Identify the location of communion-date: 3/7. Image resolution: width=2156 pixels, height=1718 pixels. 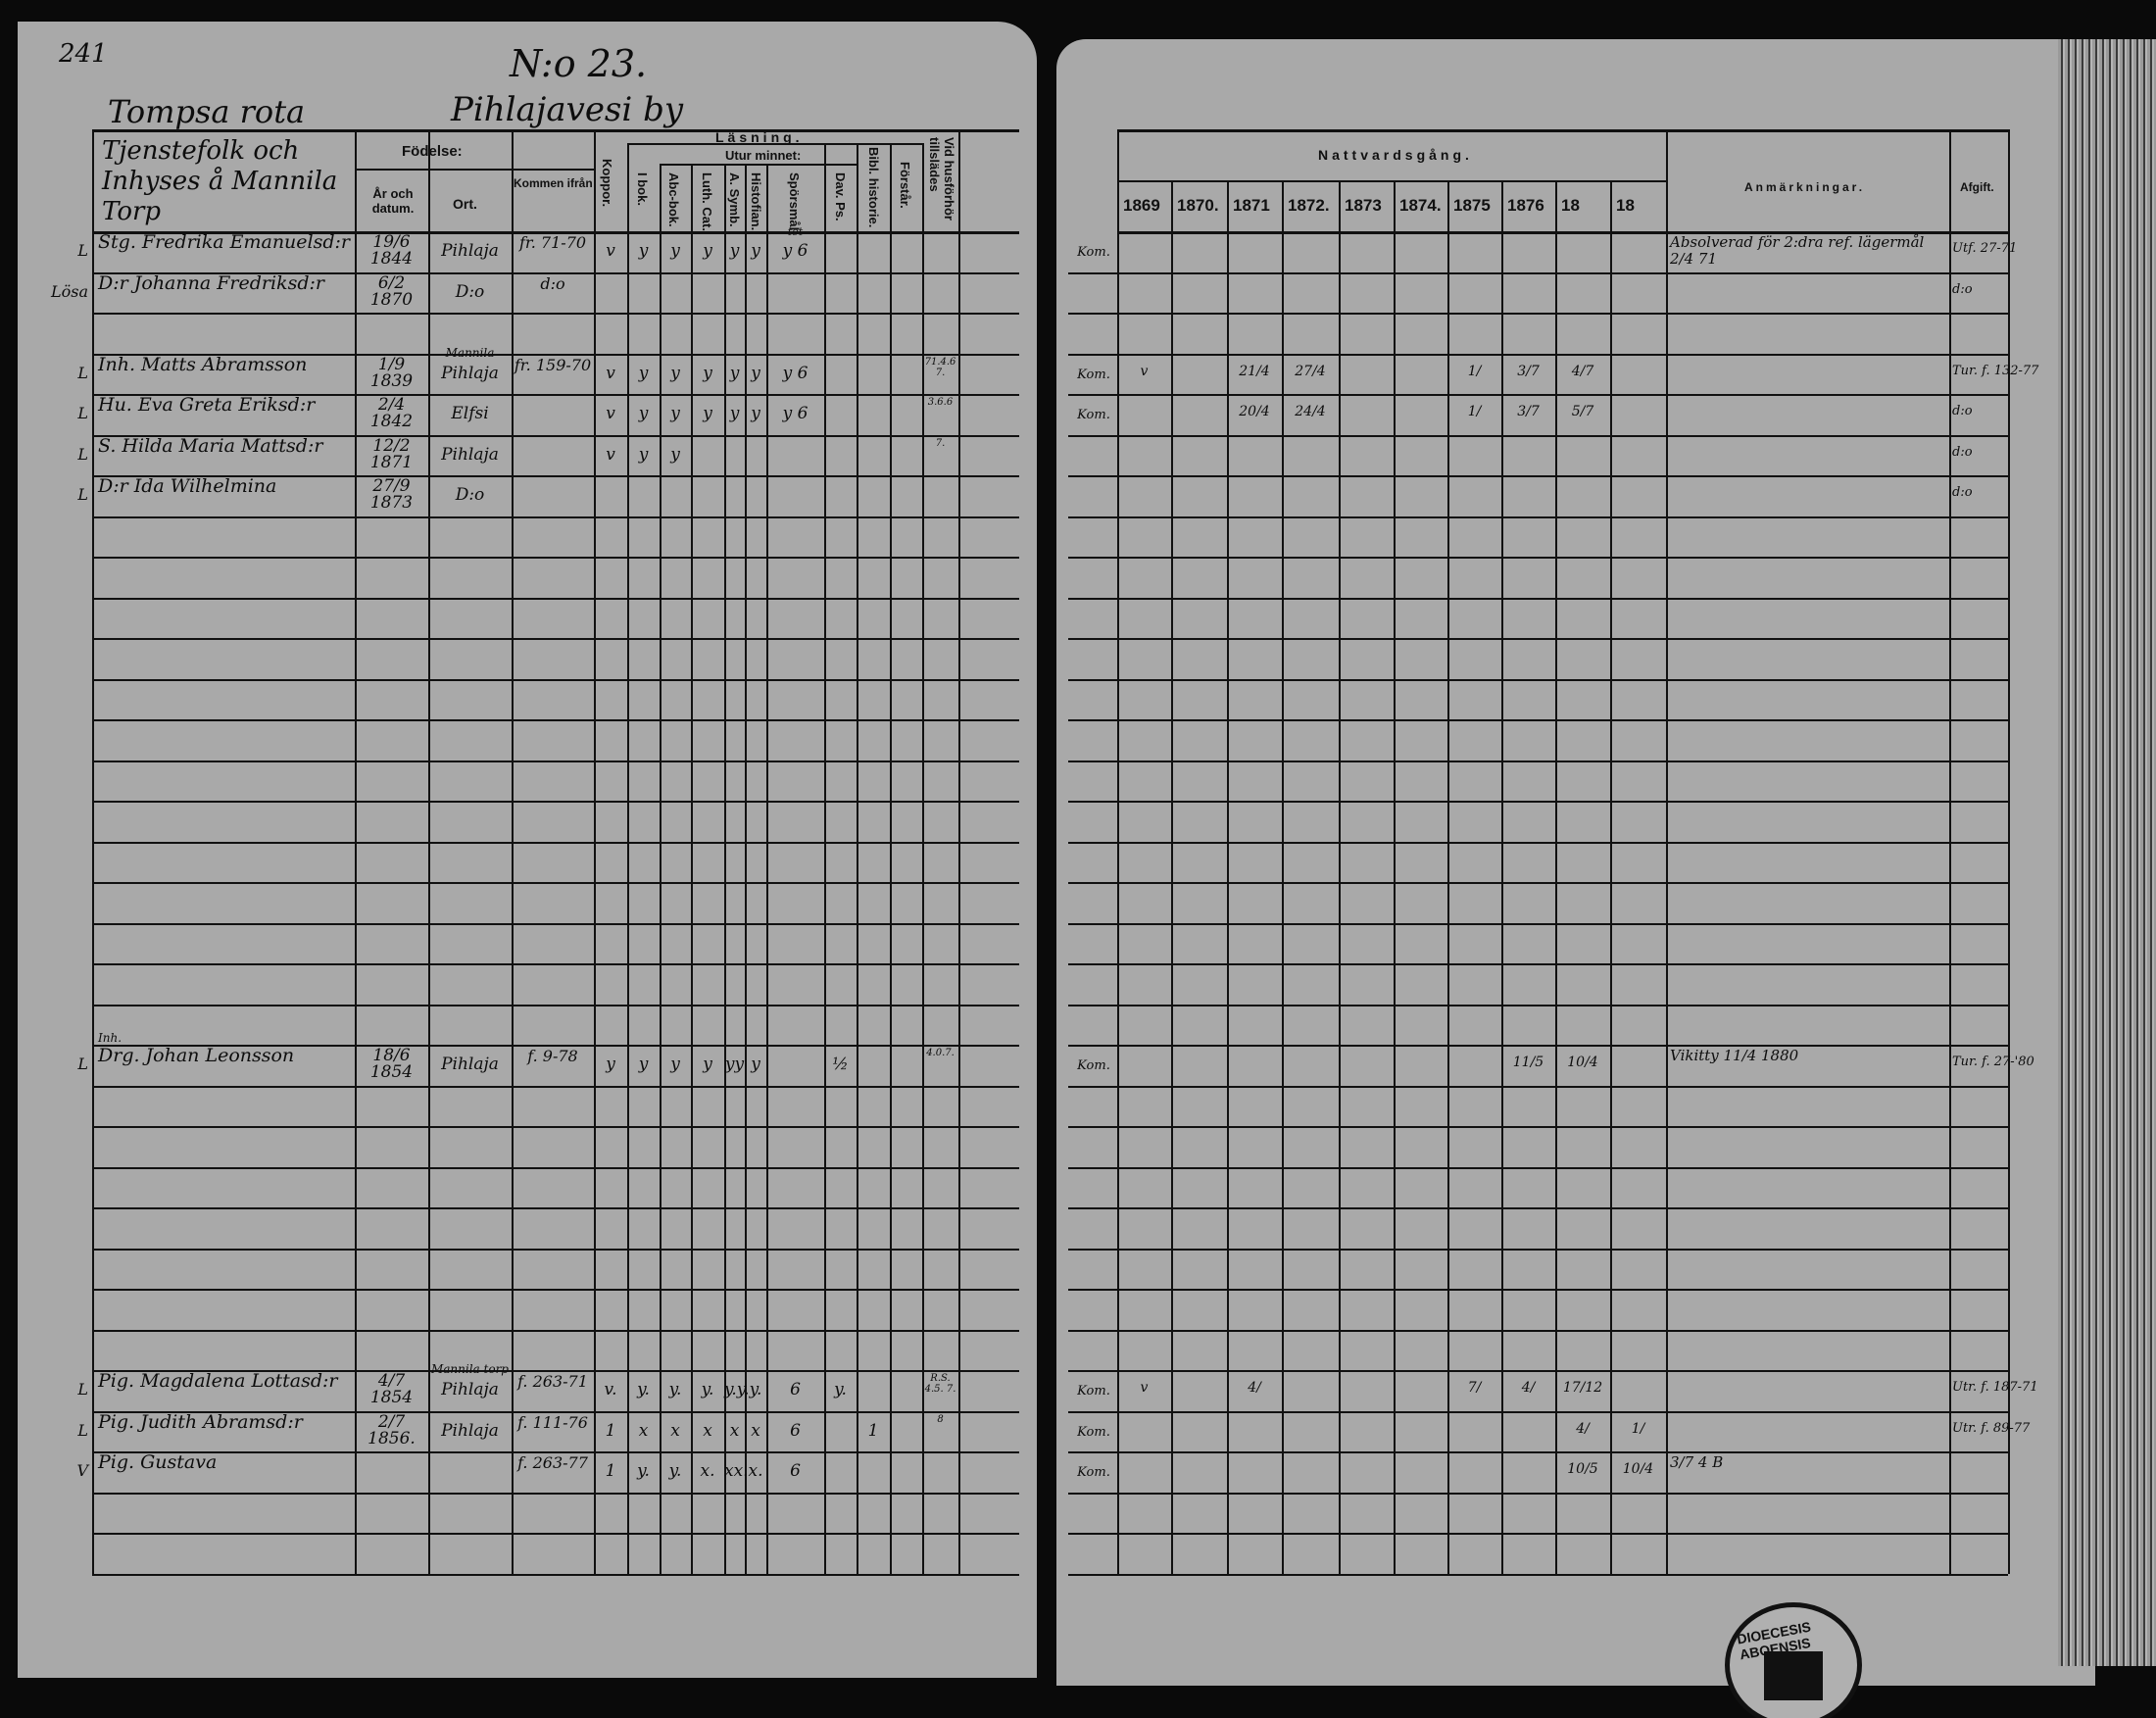
(1528, 371).